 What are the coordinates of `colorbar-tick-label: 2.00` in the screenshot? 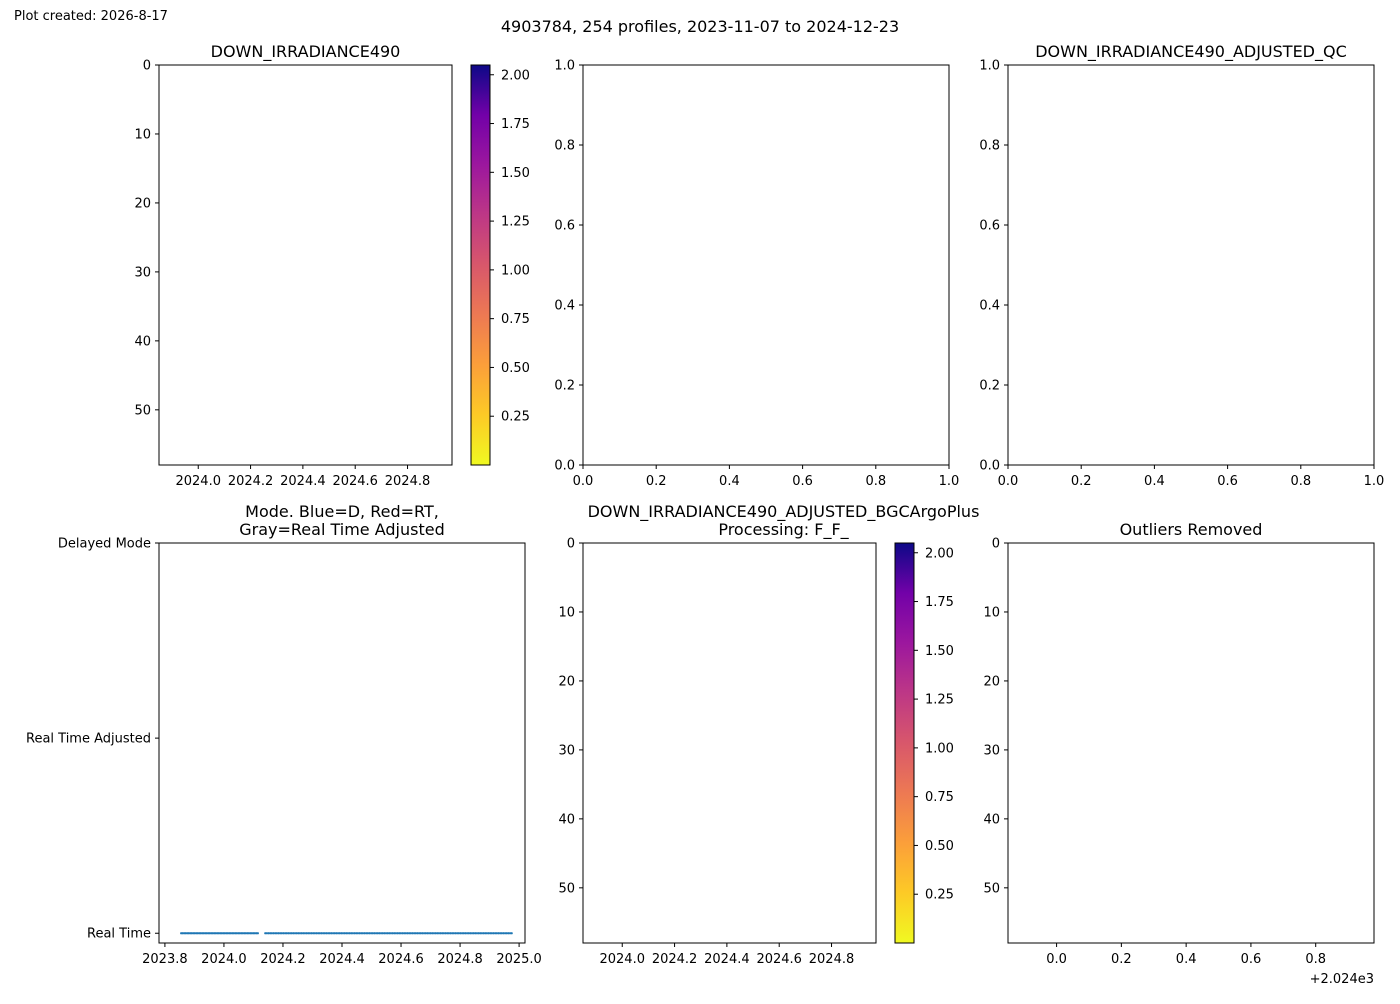 It's located at (939, 553).